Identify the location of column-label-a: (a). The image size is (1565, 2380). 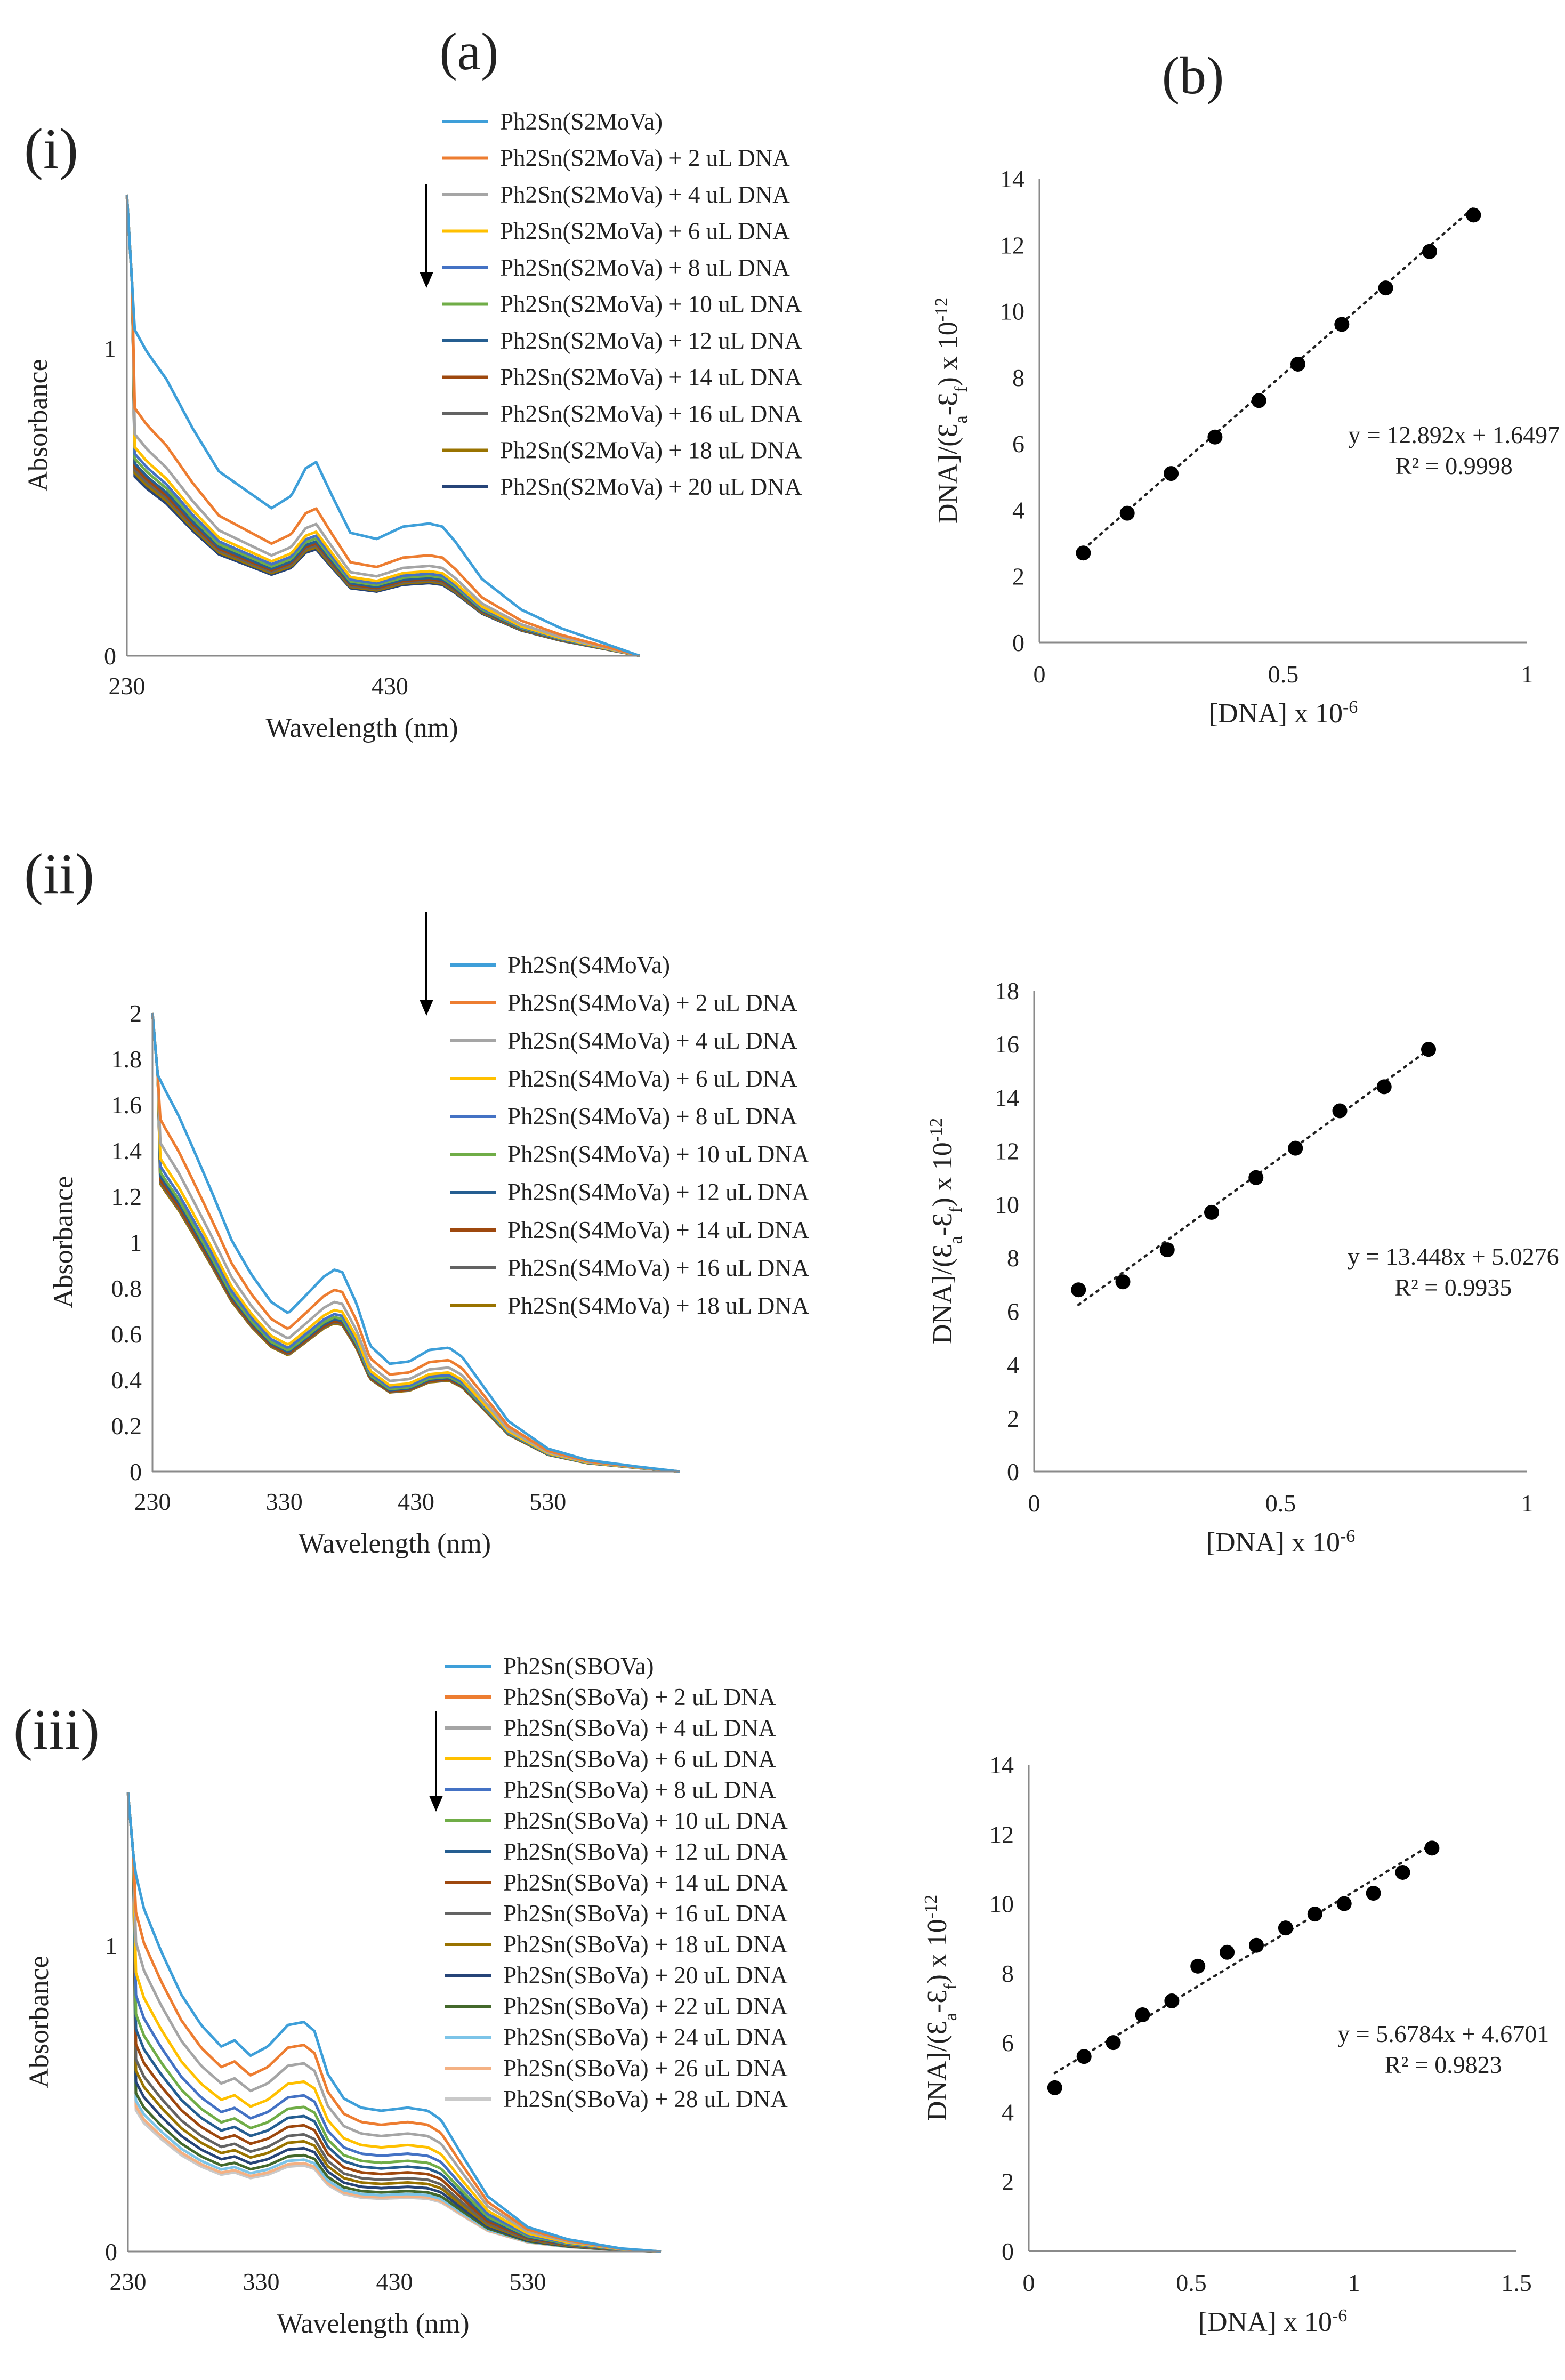
(469, 51).